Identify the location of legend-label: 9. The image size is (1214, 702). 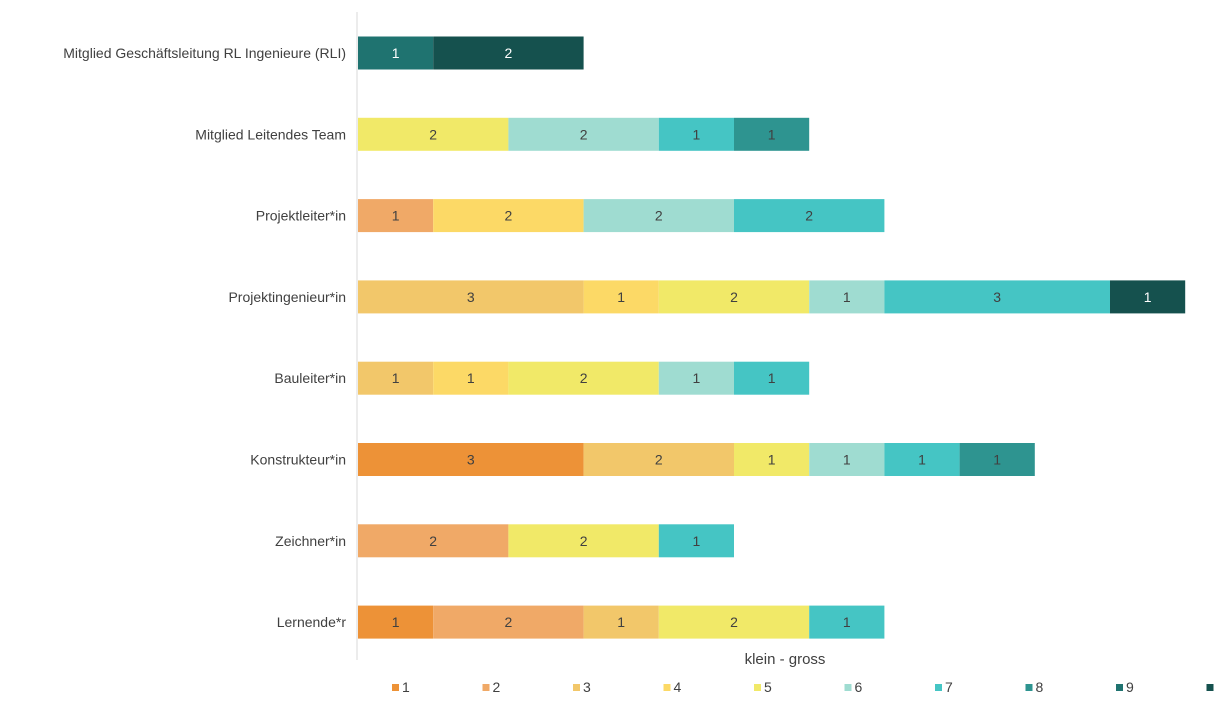
(1130, 687).